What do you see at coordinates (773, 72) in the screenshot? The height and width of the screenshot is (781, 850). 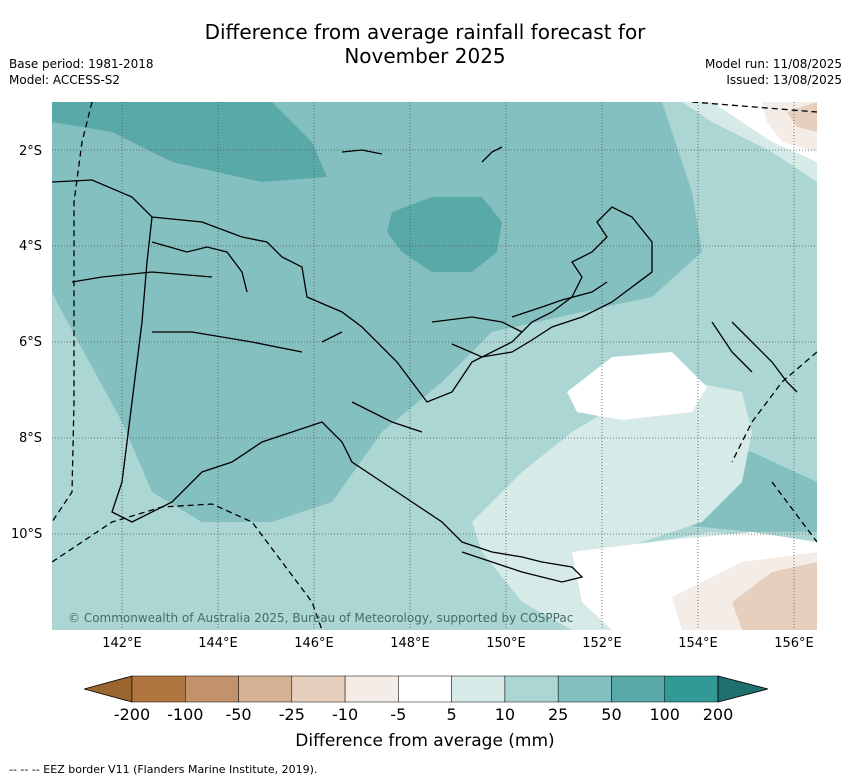 I see `meta-right: Model run: 11/08/2025 Issued: 13/08/2025` at bounding box center [773, 72].